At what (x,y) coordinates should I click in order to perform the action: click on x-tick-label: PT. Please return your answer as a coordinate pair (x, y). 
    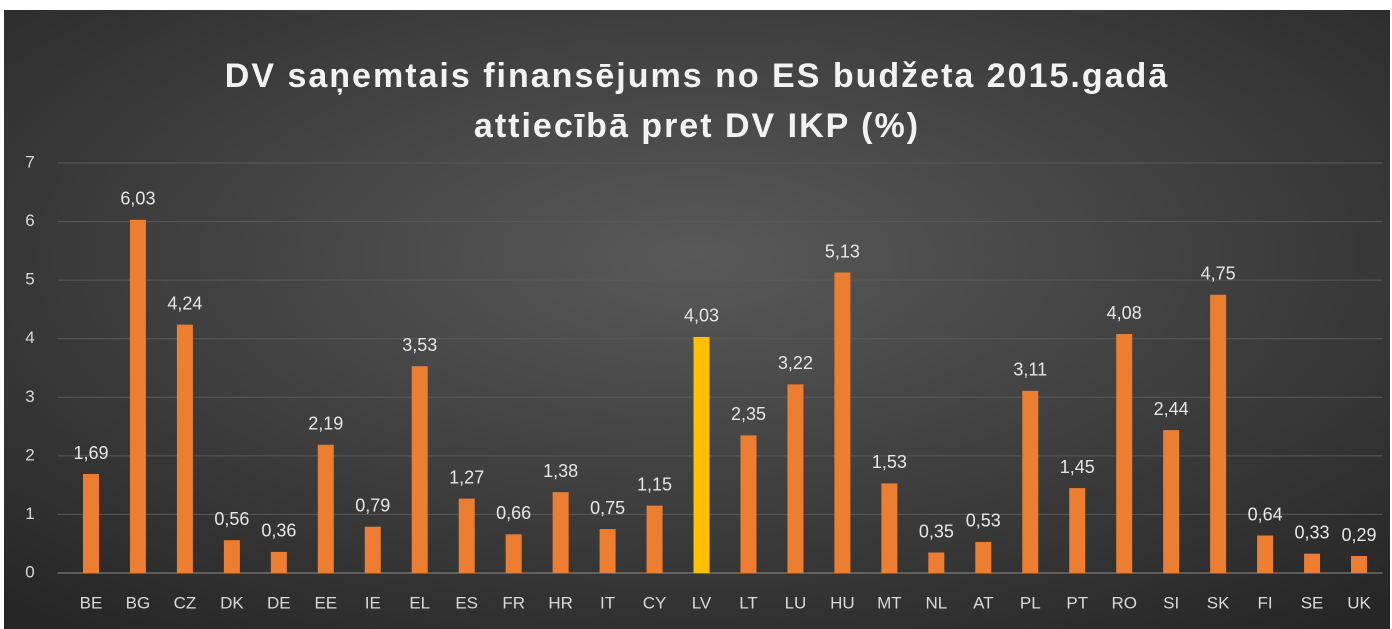
    Looking at the image, I should click on (1077, 602).